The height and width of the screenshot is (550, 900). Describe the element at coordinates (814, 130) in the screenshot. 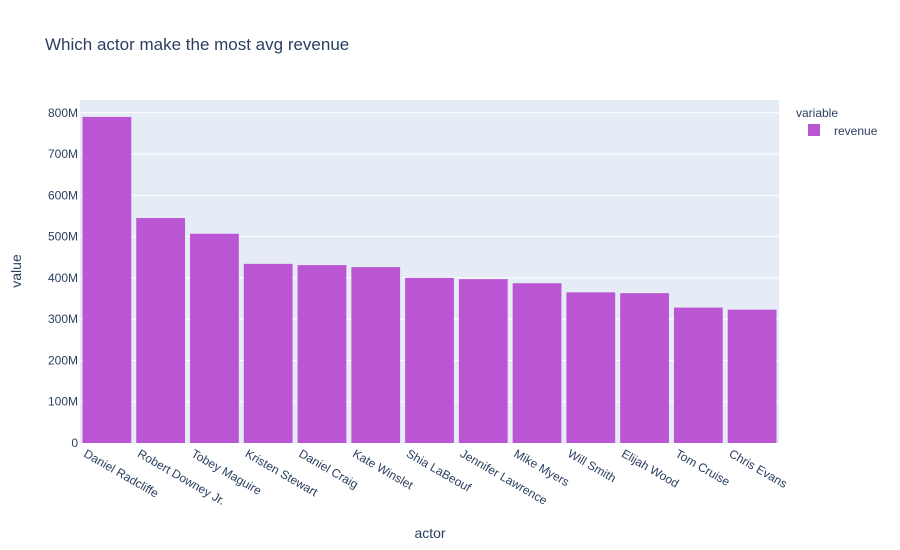

I see `legend-swatch` at that location.